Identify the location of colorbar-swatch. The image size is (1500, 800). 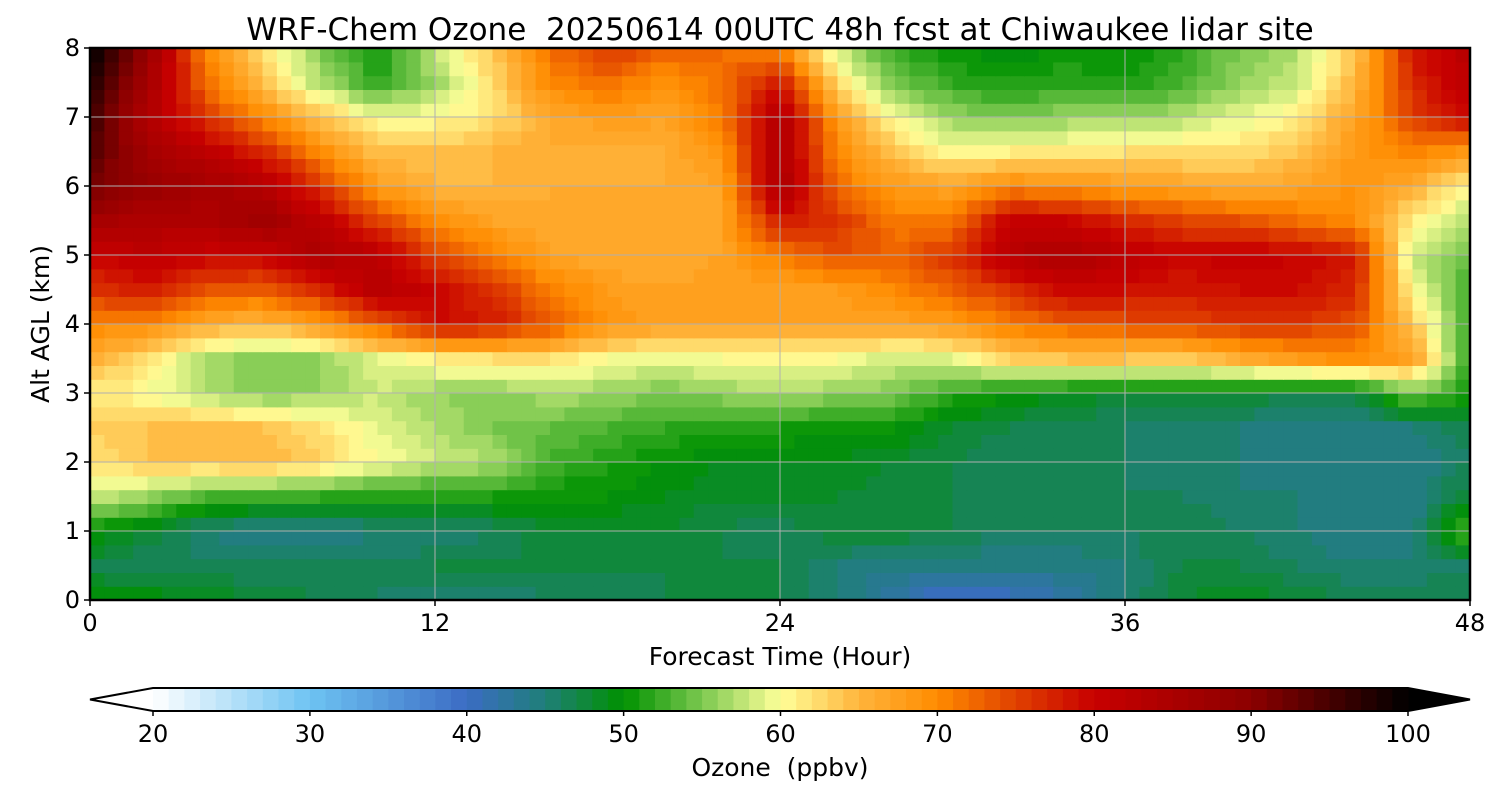
(1400, 699).